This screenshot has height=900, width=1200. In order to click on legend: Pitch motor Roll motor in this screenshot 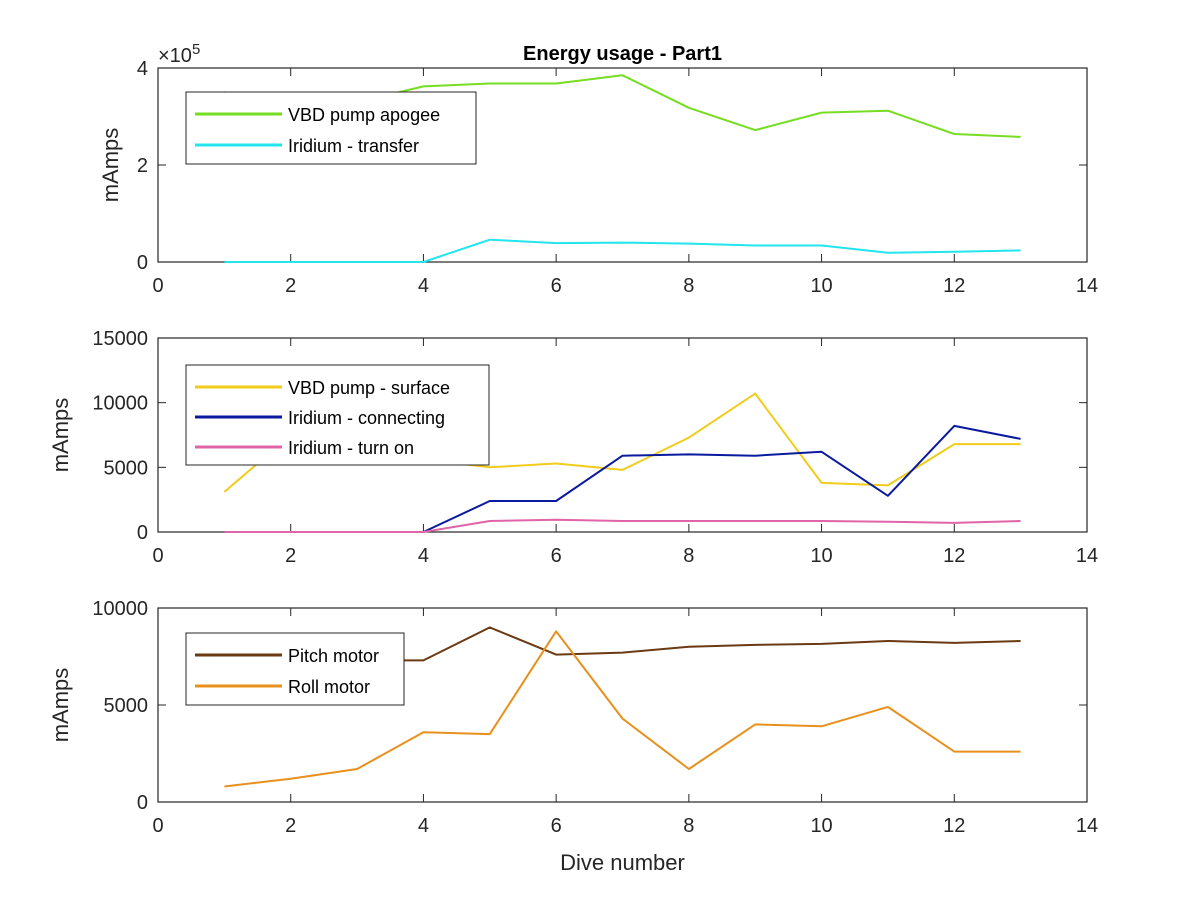, I will do `click(295, 669)`.